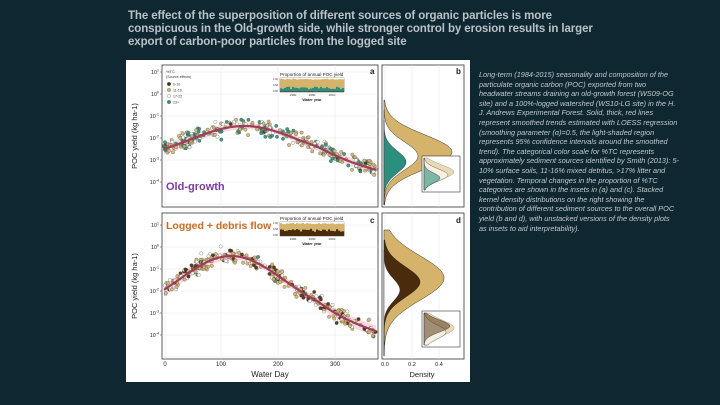 The image size is (720, 405). I want to click on inset-xtick-c-0: 1990, so click(293, 239).